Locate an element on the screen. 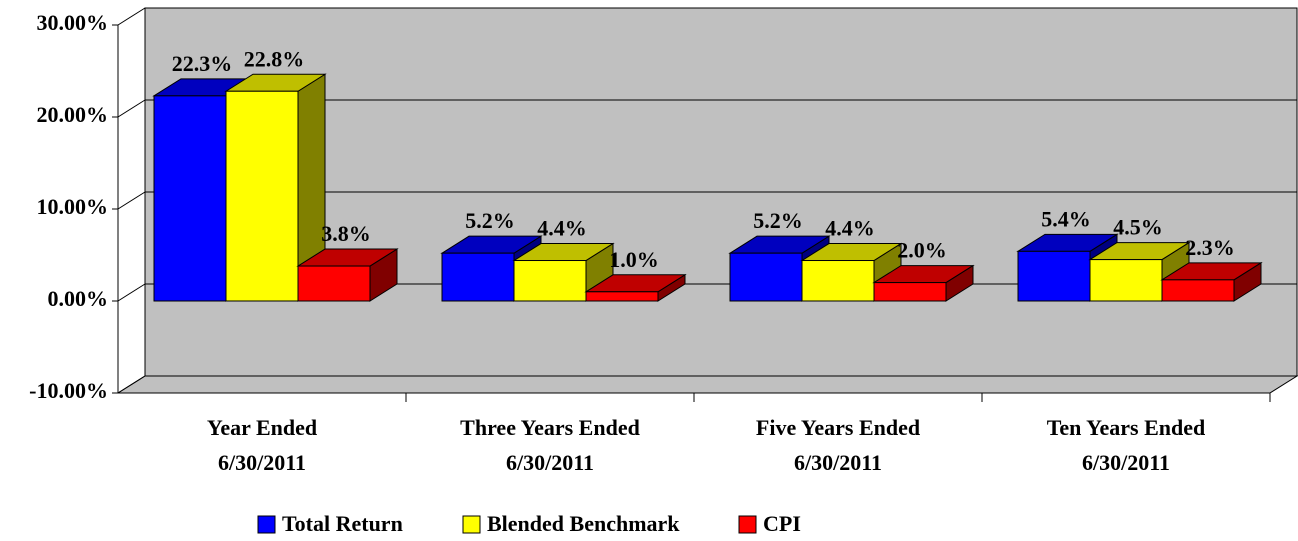  value-label: 2.0% is located at coordinates (922, 250).